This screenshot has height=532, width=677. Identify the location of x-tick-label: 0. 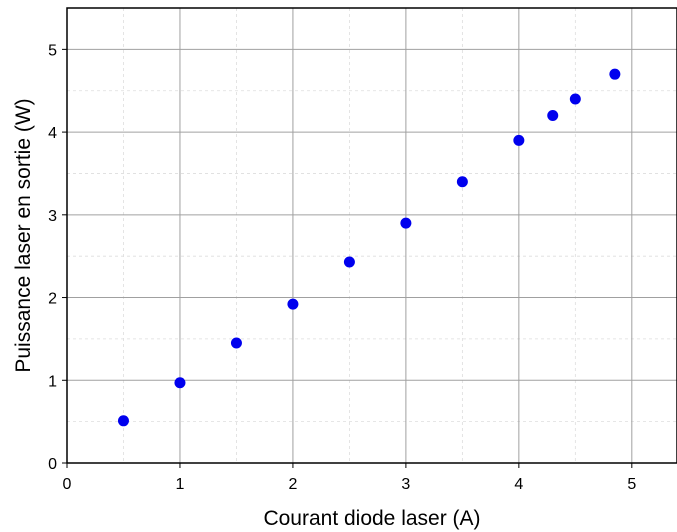
(67, 484).